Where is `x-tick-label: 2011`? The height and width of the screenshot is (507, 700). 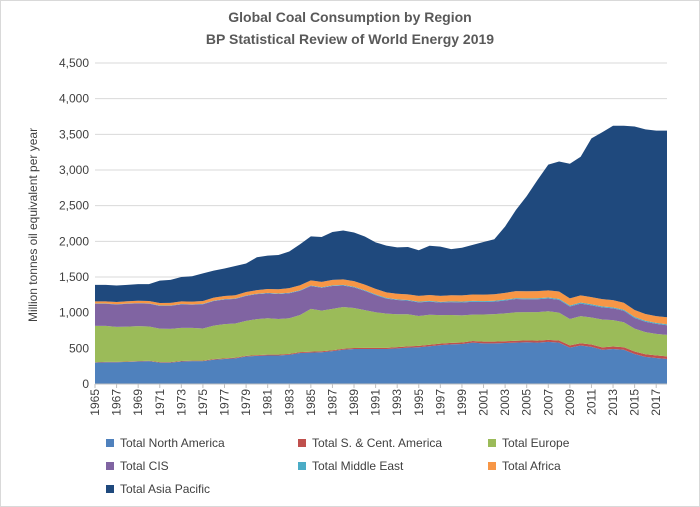
x-tick-label: 2011 is located at coordinates (591, 402).